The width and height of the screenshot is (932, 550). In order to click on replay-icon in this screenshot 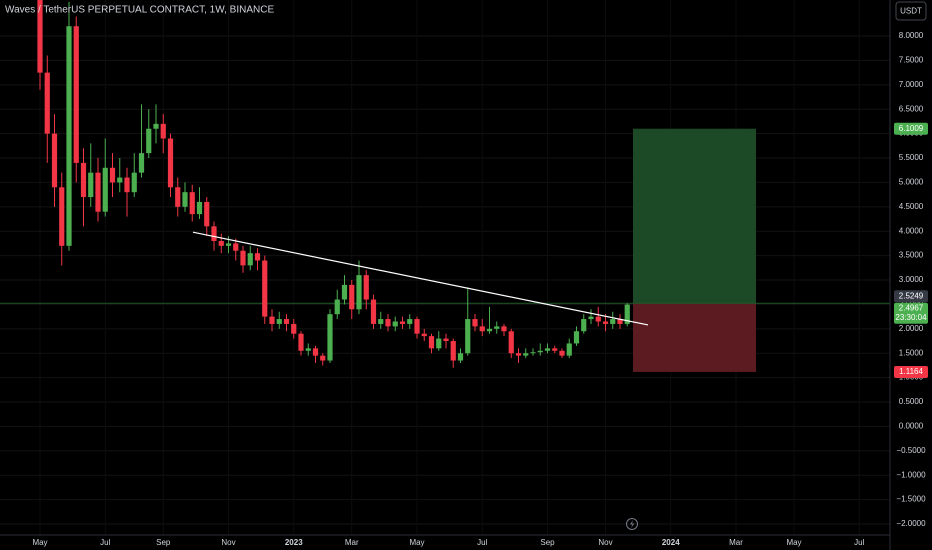, I will do `click(632, 524)`.